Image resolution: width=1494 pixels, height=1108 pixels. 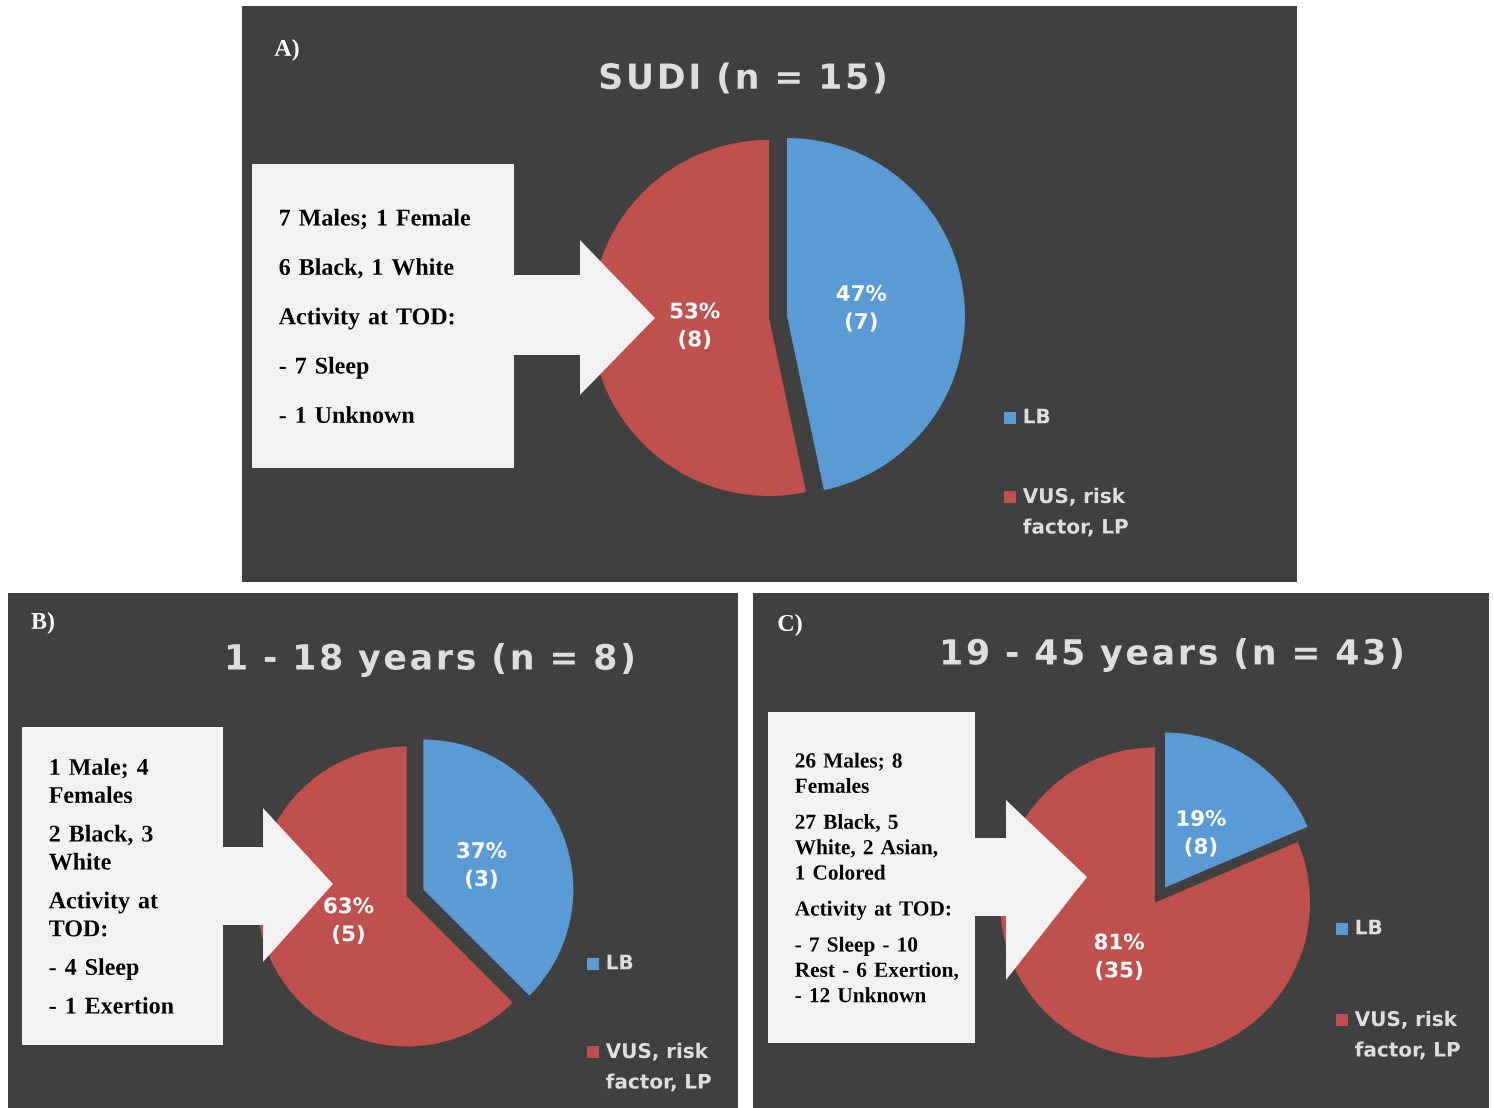 What do you see at coordinates (42, 623) in the screenshot?
I see `text: B)` at bounding box center [42, 623].